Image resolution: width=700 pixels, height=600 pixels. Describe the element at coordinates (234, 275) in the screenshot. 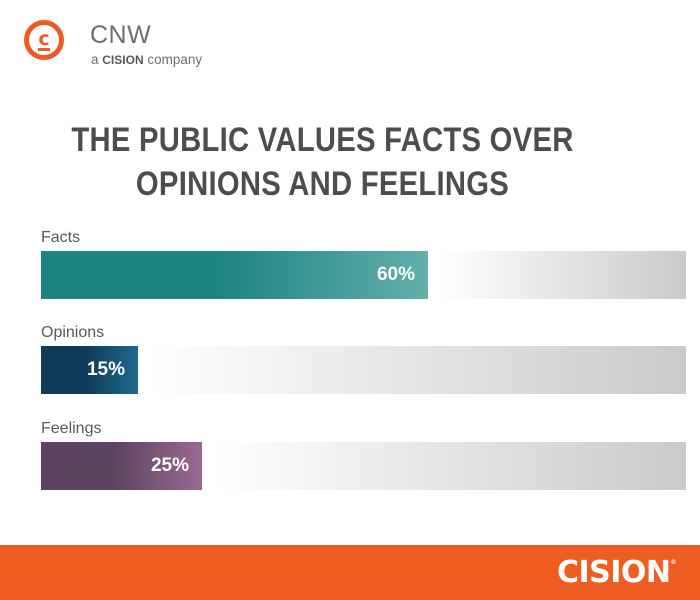

I see `bar-facts: 60%` at that location.